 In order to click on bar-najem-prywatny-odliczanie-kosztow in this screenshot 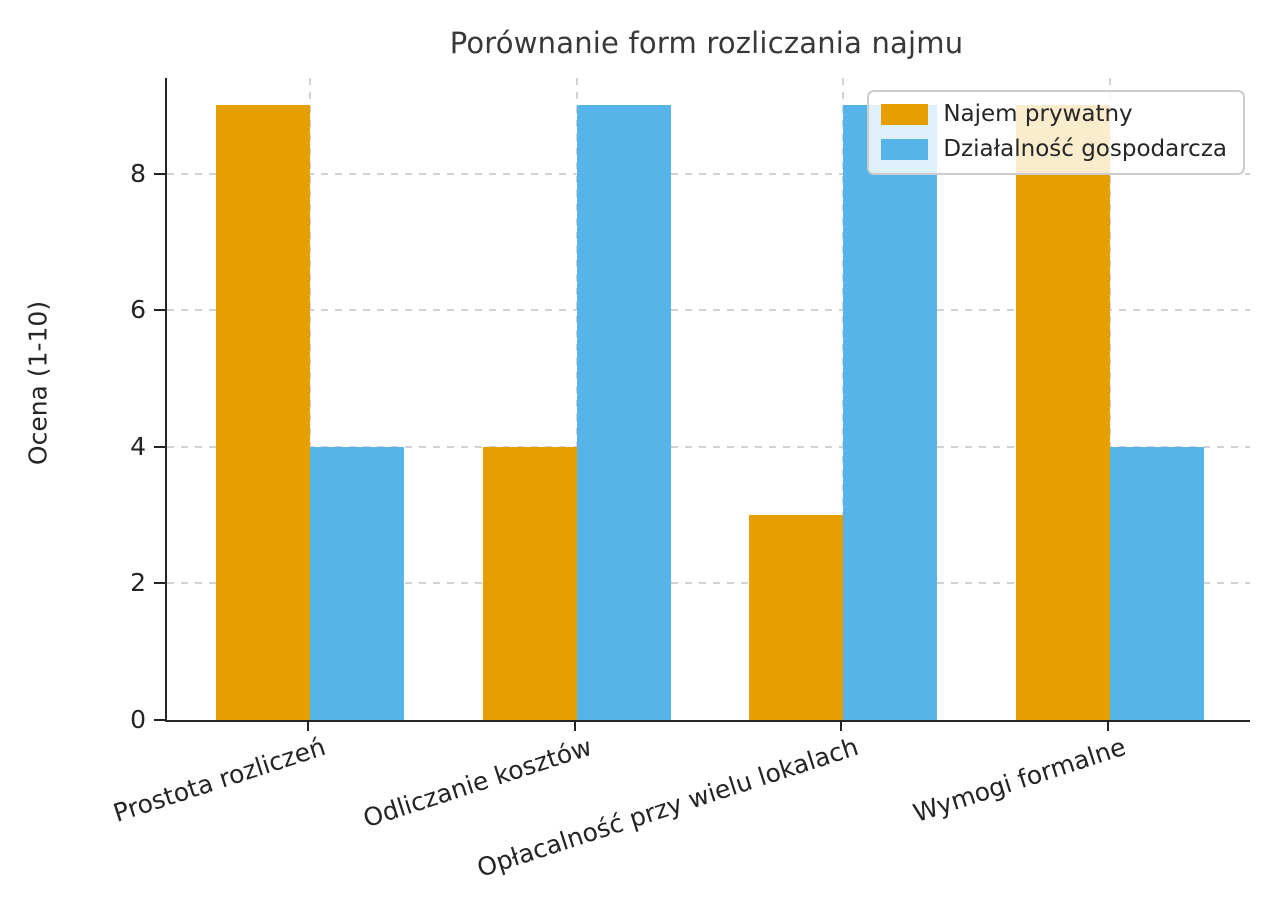, I will do `click(529, 583)`.